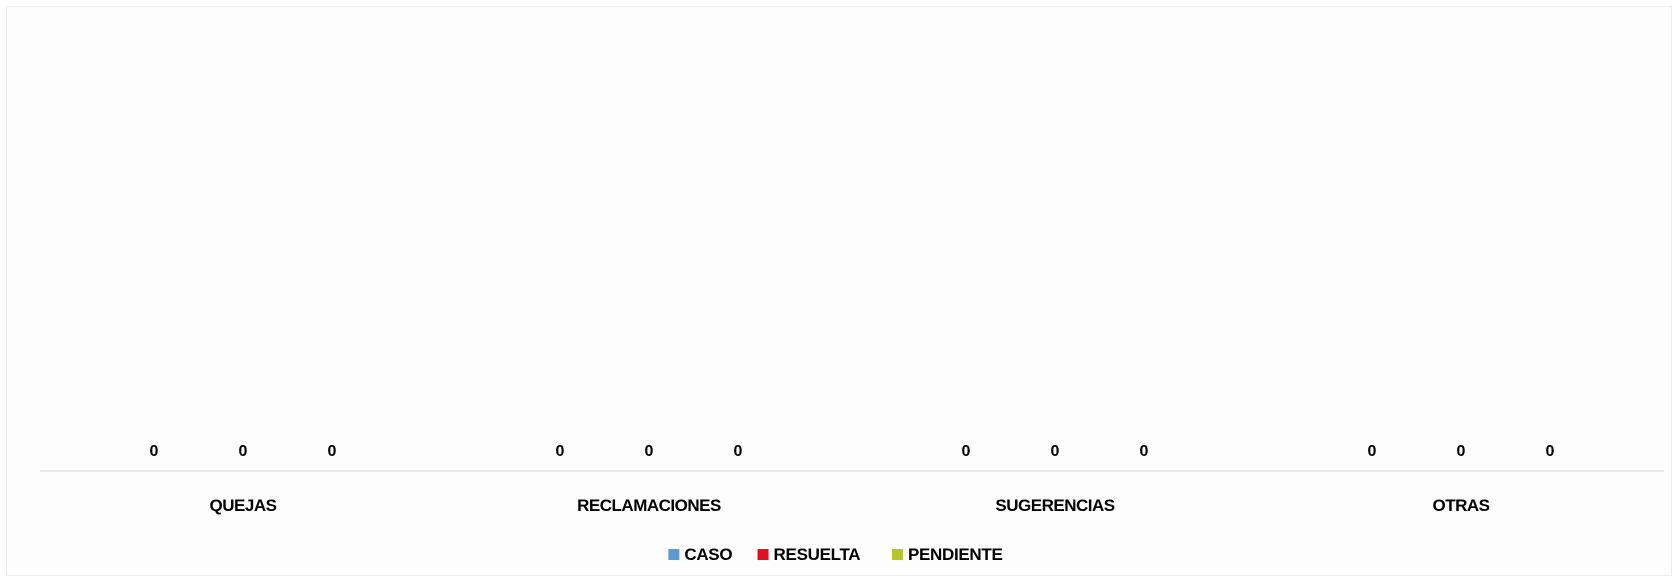 The width and height of the screenshot is (1680, 583). Describe the element at coordinates (850, 505) in the screenshot. I see `category-labels-group: QUEJAS RECLAMACIONES SUGERENCIAS OTRAS` at that location.